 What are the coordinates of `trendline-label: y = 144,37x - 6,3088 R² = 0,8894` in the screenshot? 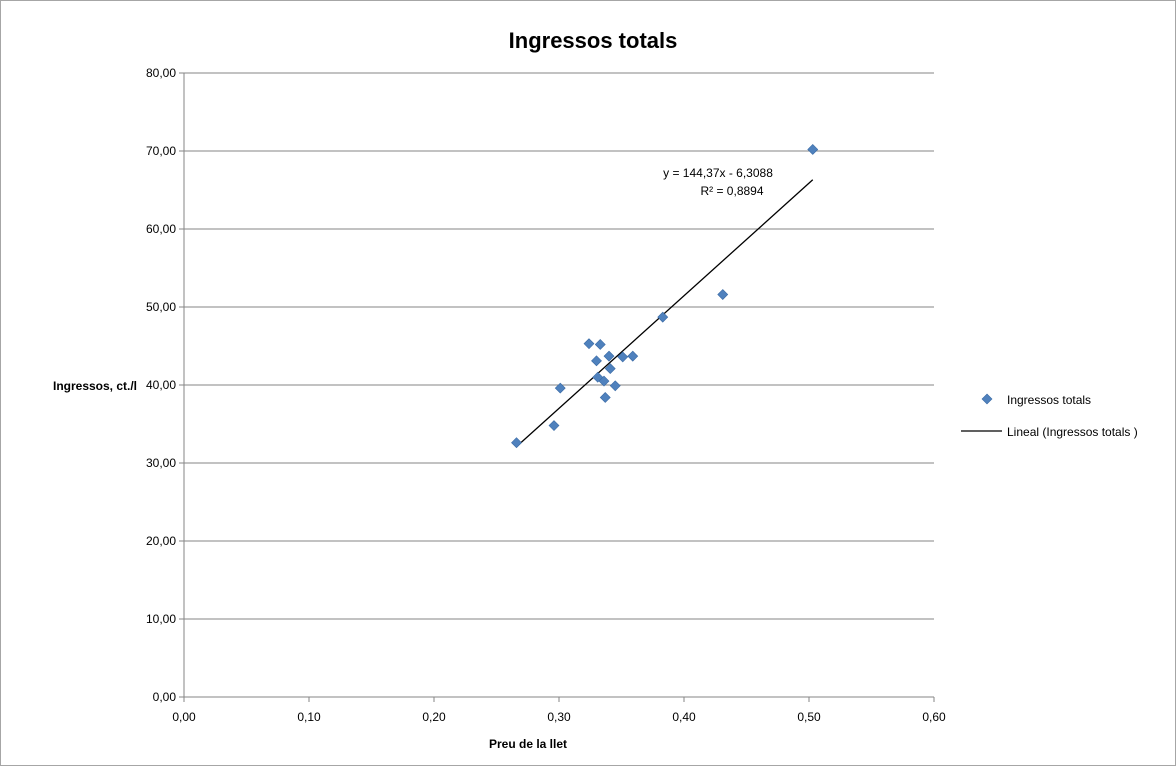 It's located at (718, 182).